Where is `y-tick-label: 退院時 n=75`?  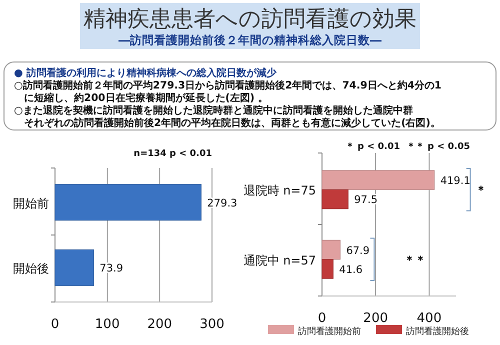
y-tick-label: 退院時 n=75 is located at coordinates (279, 191).